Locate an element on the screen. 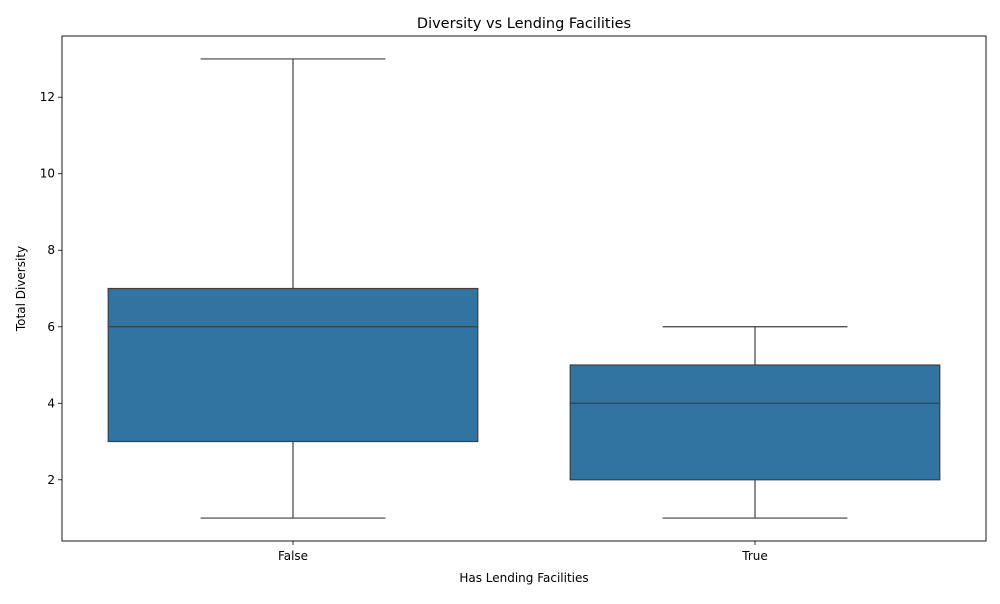 Image resolution: width=1000 pixels, height=604 pixels. y-tick-label: 2 is located at coordinates (51, 480).